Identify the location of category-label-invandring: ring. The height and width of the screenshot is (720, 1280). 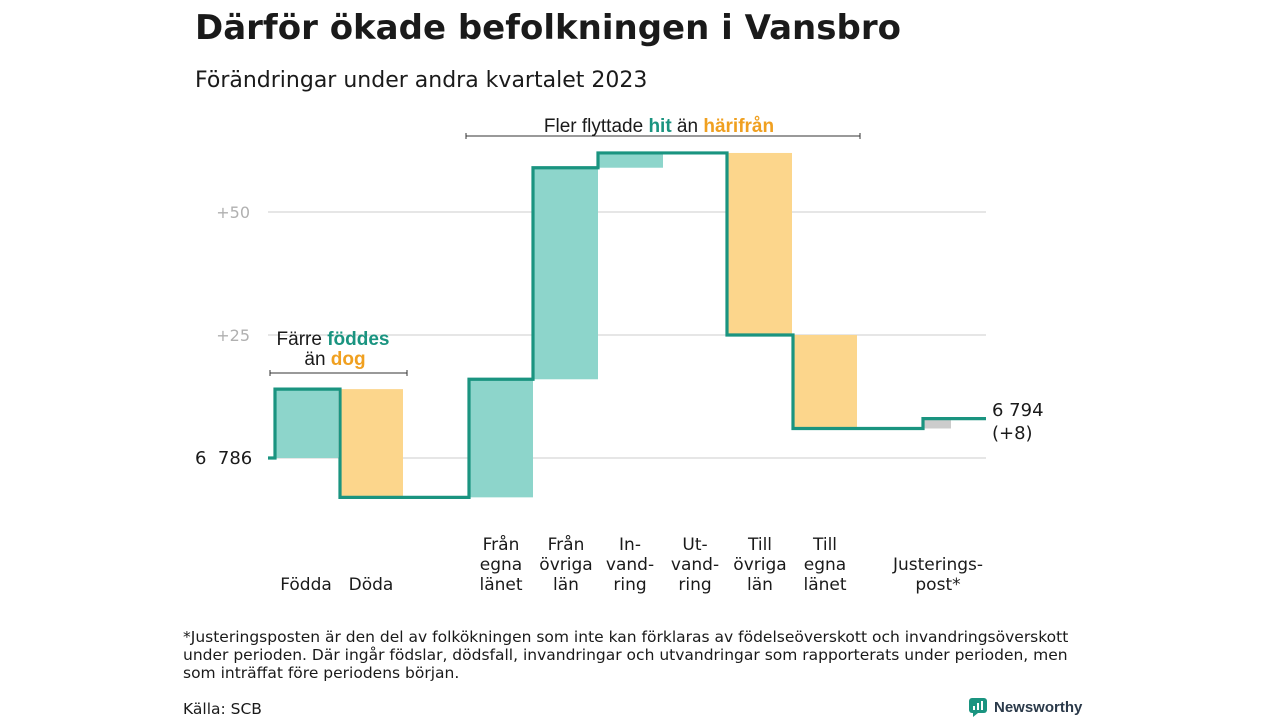
(629, 585).